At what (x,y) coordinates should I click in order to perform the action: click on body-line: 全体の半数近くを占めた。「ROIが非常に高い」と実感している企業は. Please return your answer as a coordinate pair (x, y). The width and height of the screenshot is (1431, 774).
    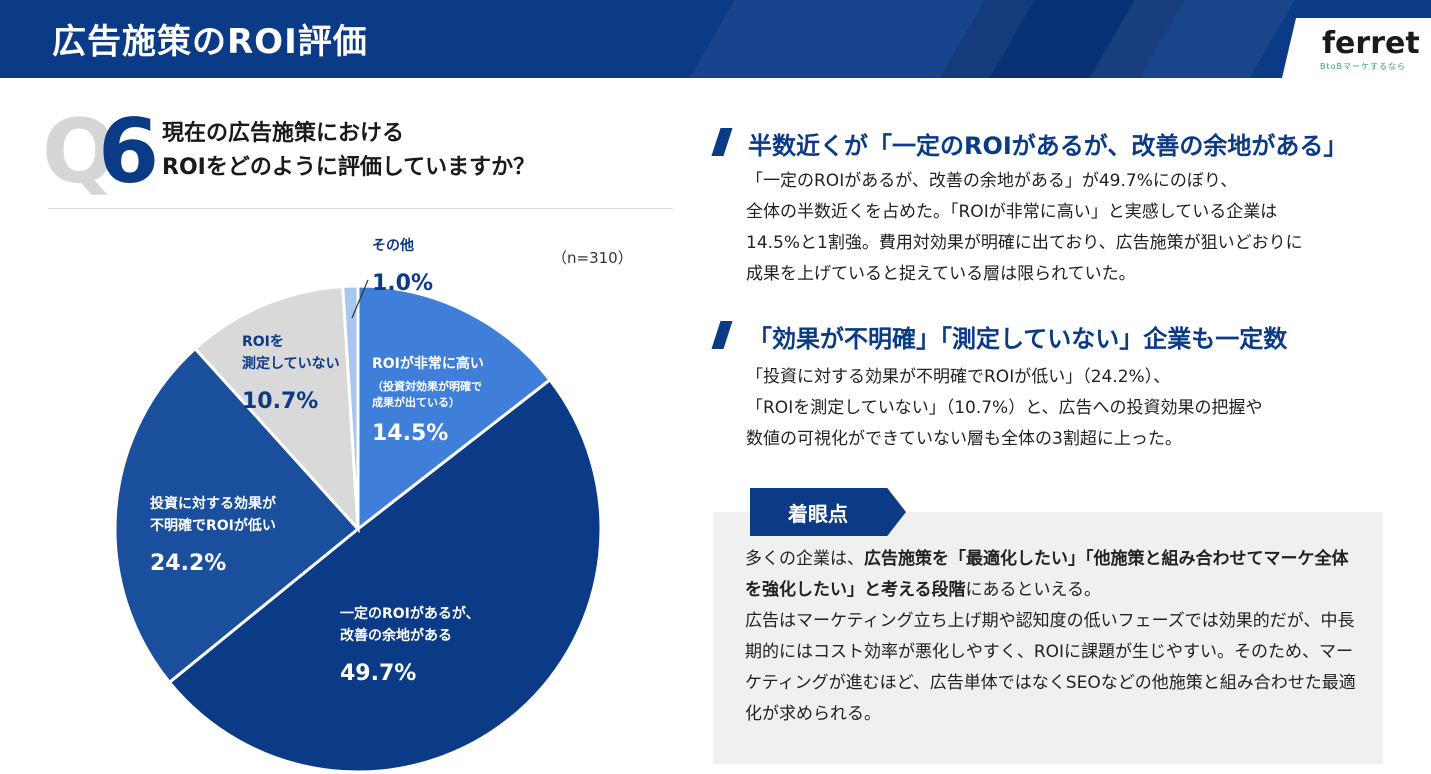
    Looking at the image, I should click on (1012, 212).